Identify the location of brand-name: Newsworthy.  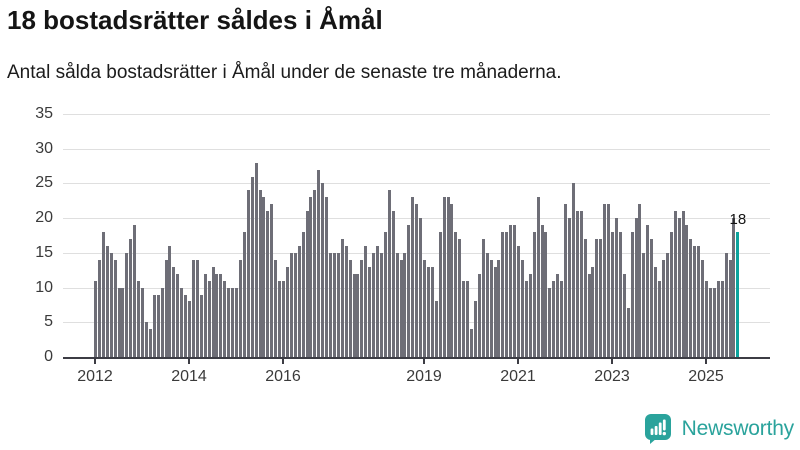
(738, 428).